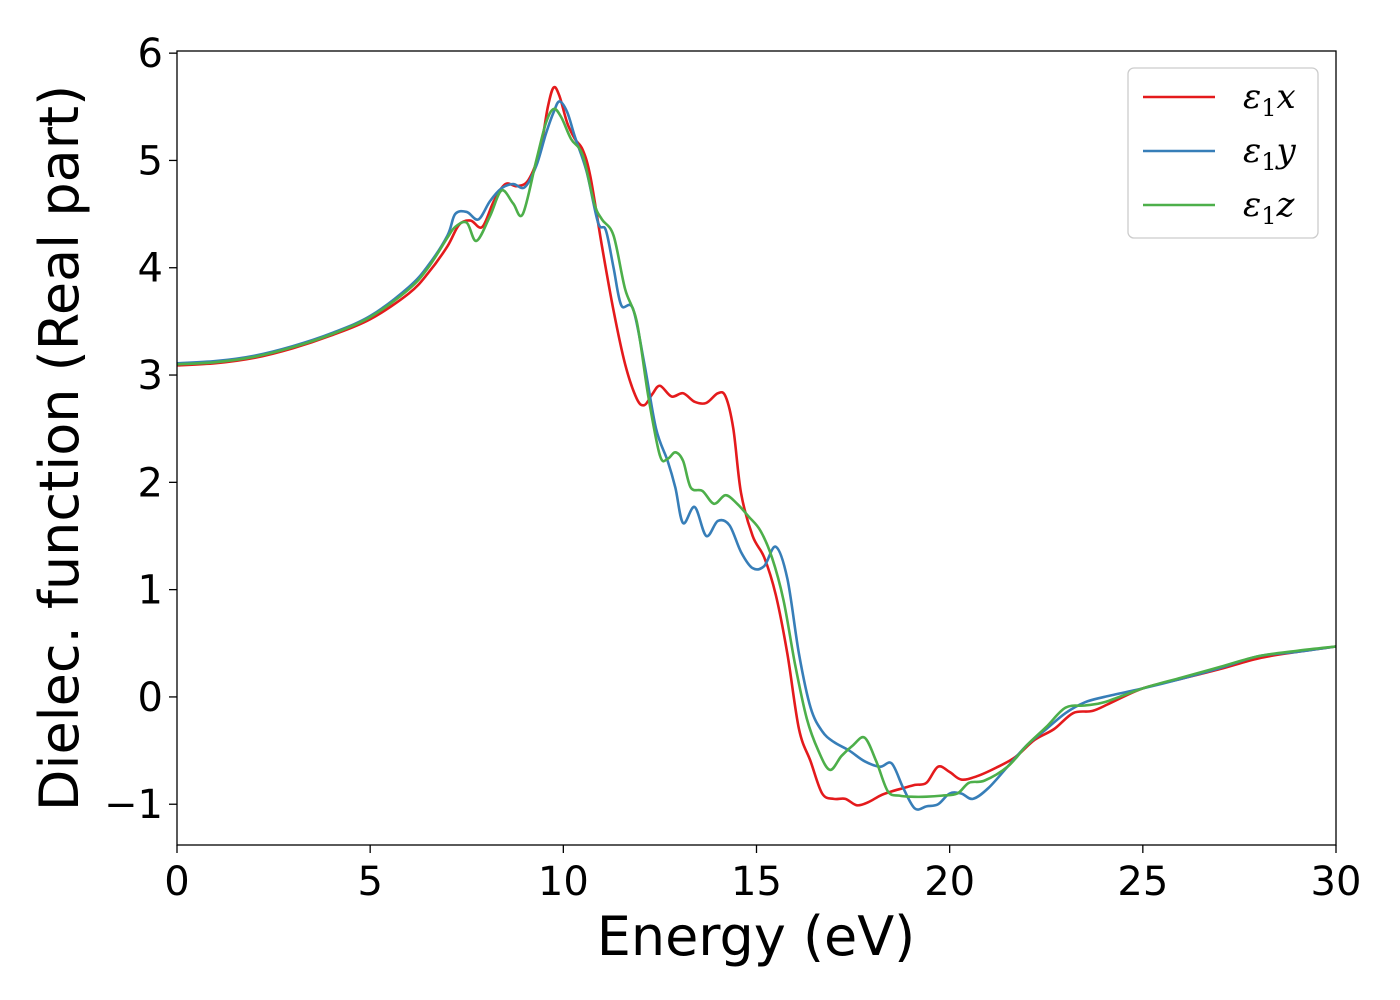 The image size is (1400, 1000). I want to click on x-tick-label: 25, so click(1142, 882).